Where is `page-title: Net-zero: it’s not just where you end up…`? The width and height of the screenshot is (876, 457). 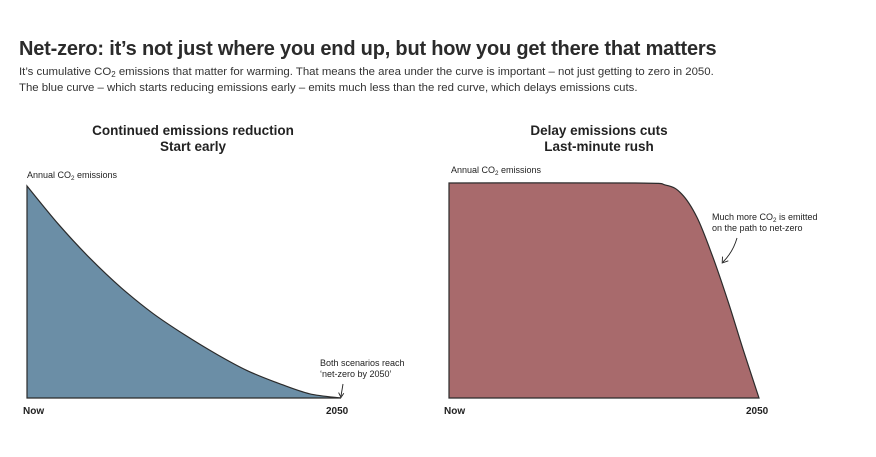 page-title: Net-zero: it’s not just where you end up… is located at coordinates (368, 49).